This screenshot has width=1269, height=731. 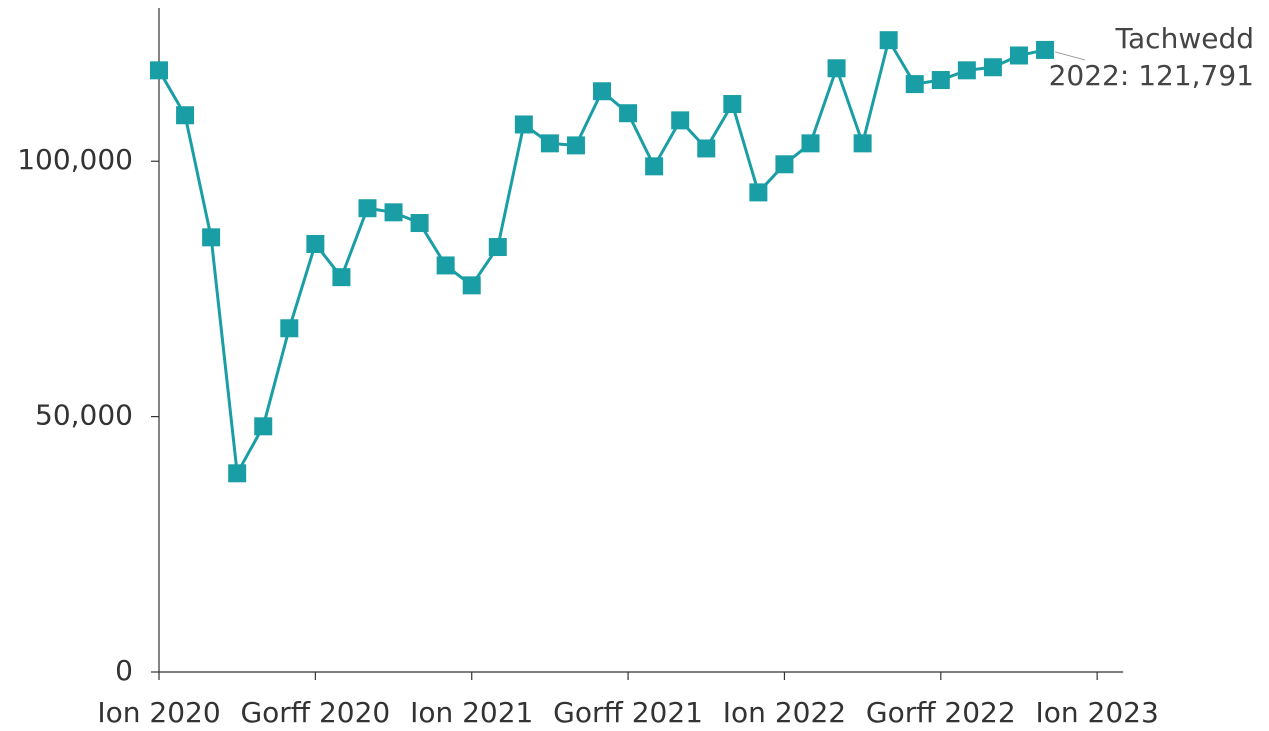 What do you see at coordinates (941, 712) in the screenshot?
I see `x-tick-label: Gorff 2022` at bounding box center [941, 712].